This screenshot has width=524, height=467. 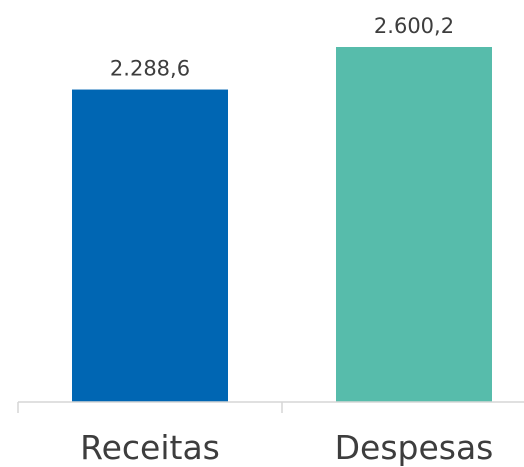 I want to click on data-labels-layer: 2.288,6 2.600,2, so click(x=282, y=47).